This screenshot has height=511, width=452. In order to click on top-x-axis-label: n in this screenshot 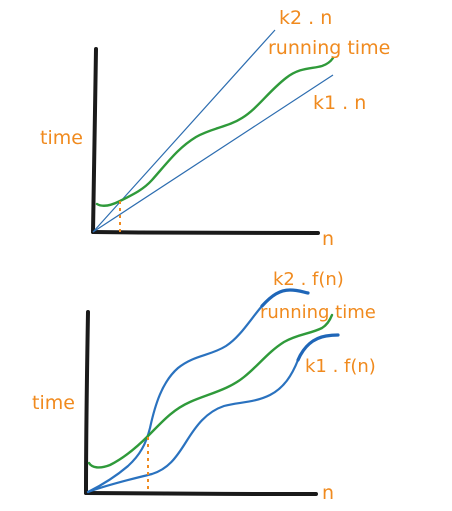, I will do `click(328, 239)`.